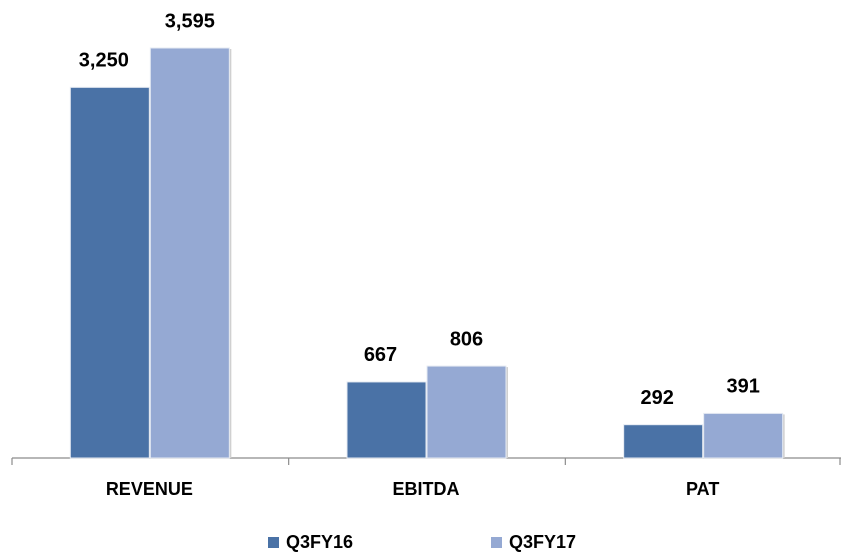 The height and width of the screenshot is (560, 841). What do you see at coordinates (380, 355) in the screenshot?
I see `data-label: 667` at bounding box center [380, 355].